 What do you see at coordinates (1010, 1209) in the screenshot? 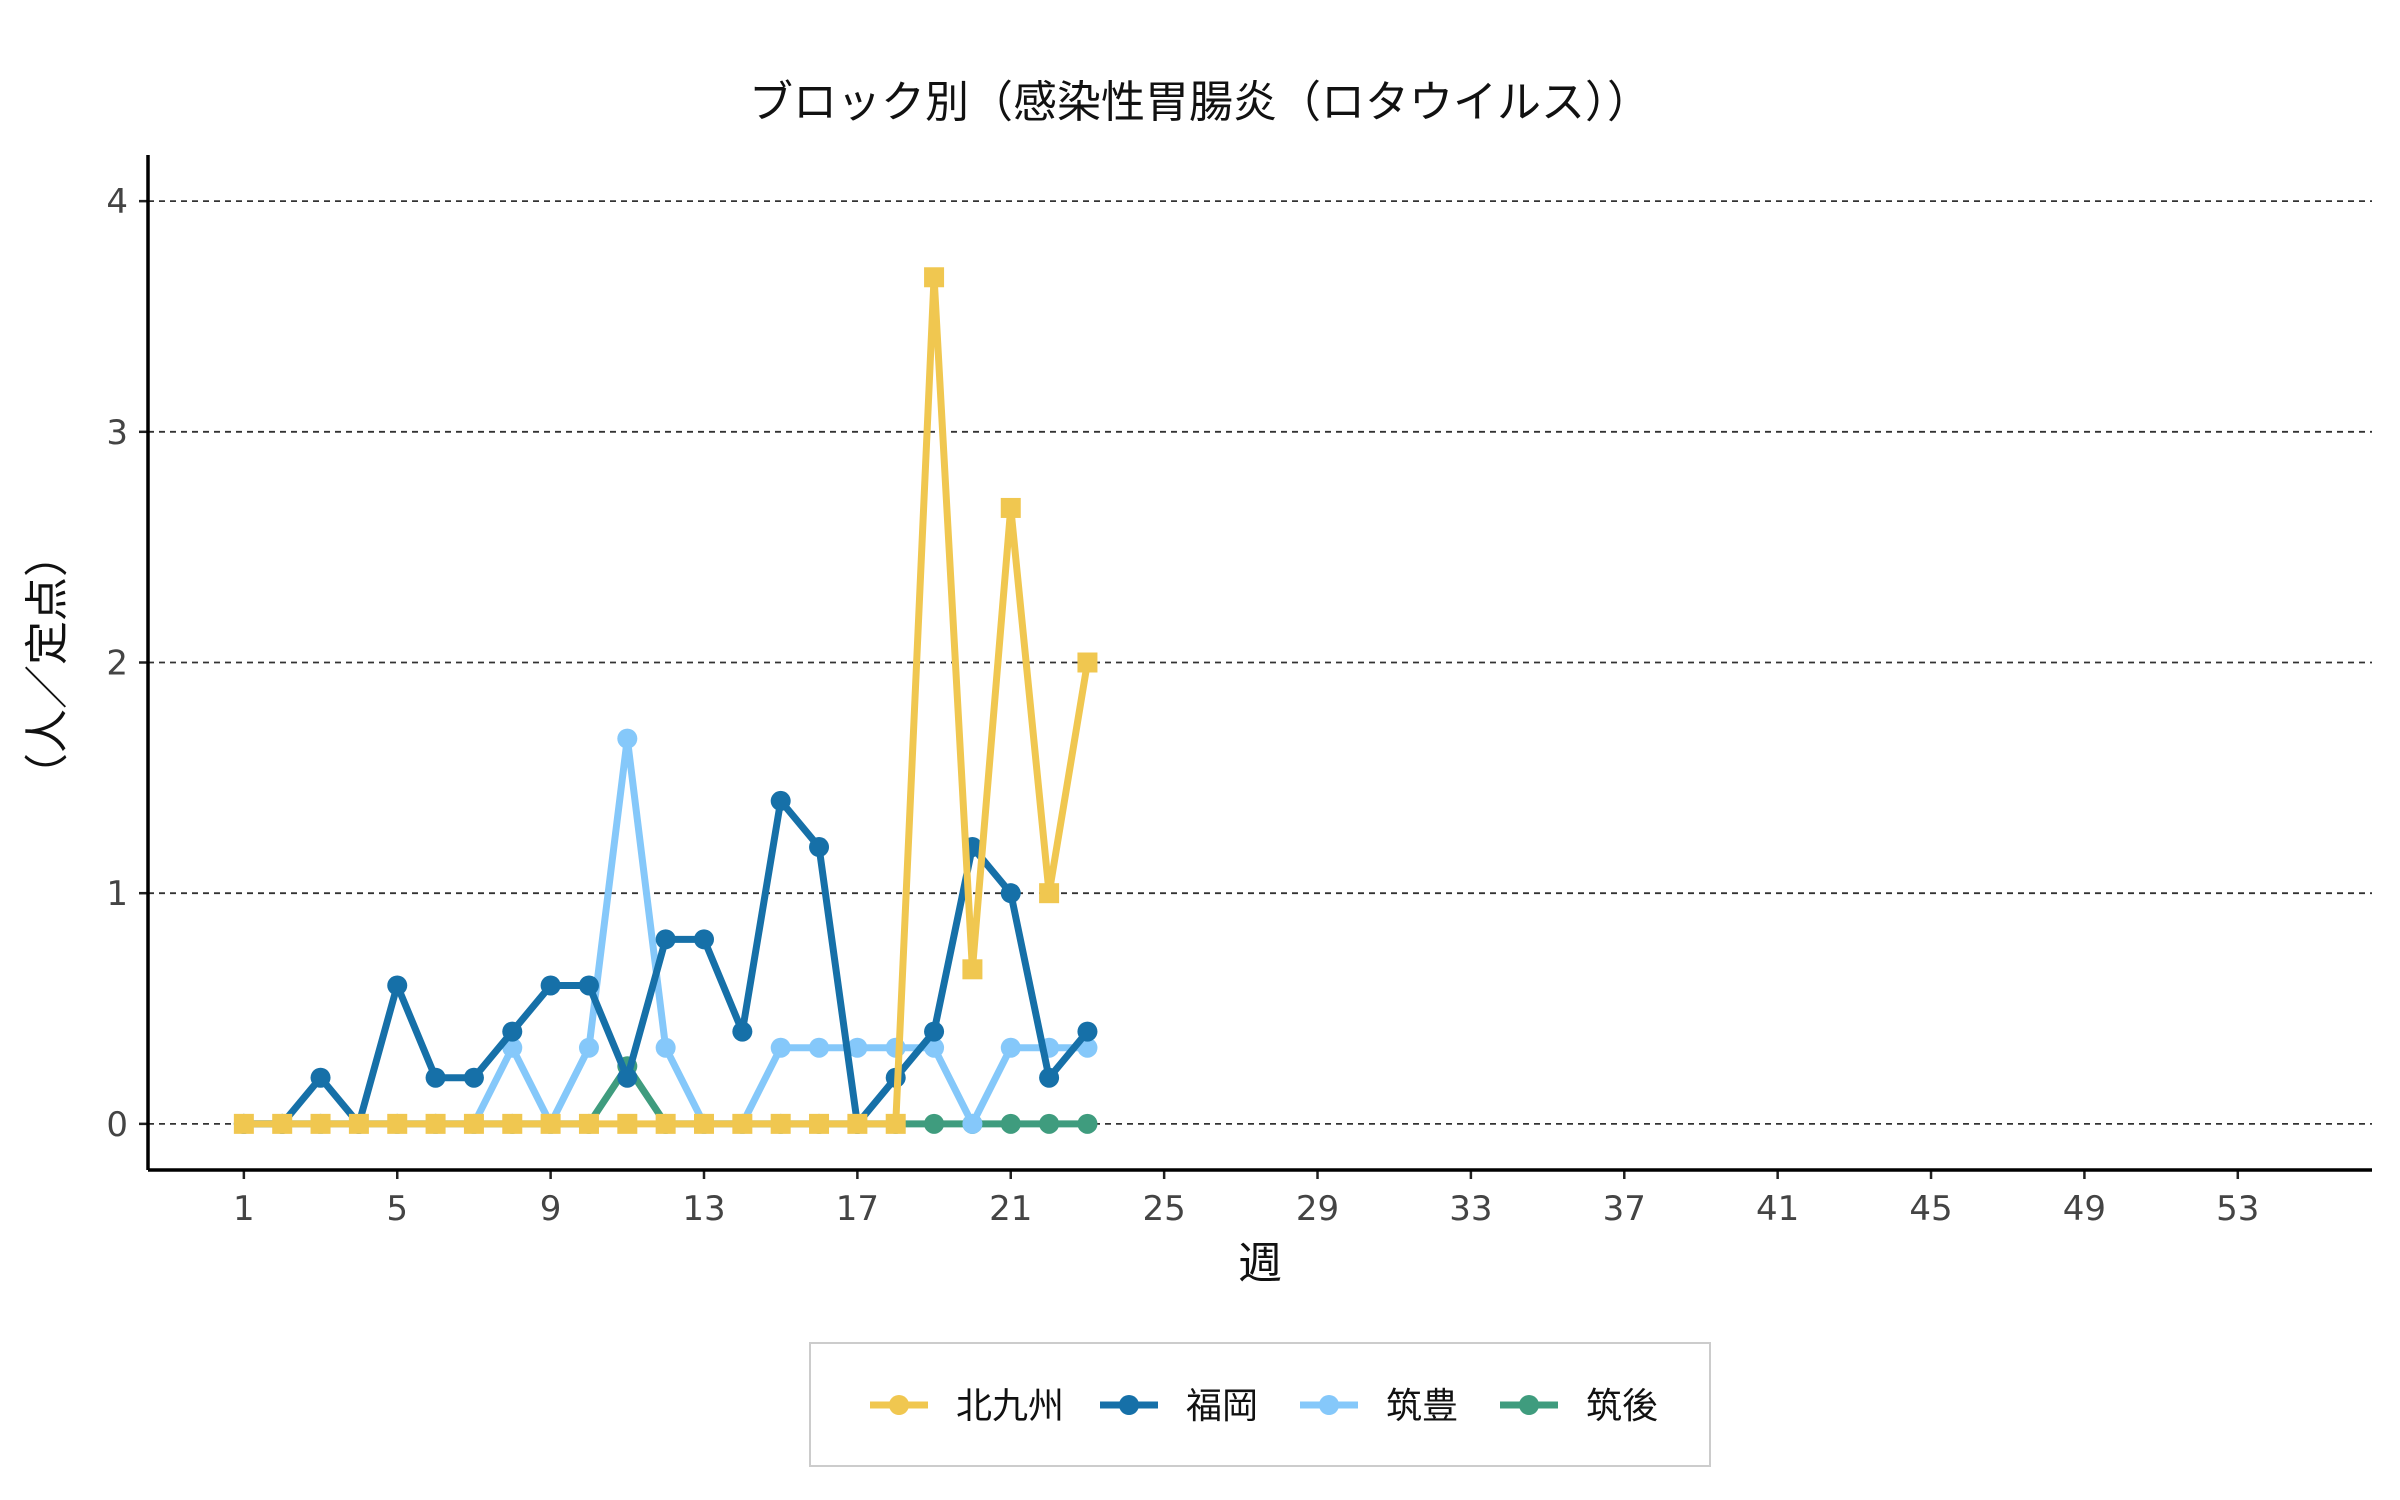
I see `x-tick-label: 21` at bounding box center [1010, 1209].